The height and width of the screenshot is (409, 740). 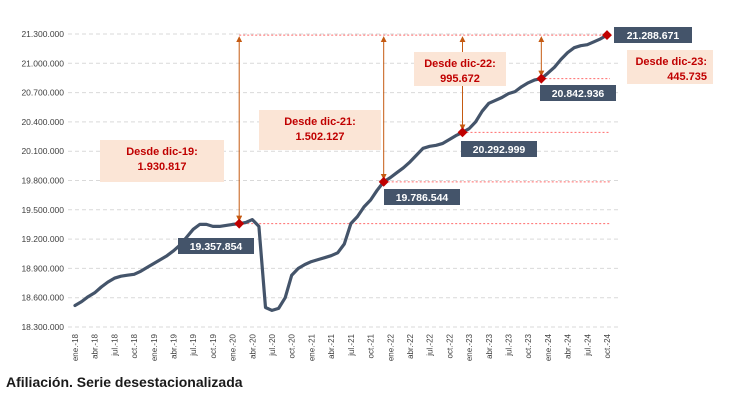 I want to click on x-tick-label: ene.-24, so click(x=548, y=347).